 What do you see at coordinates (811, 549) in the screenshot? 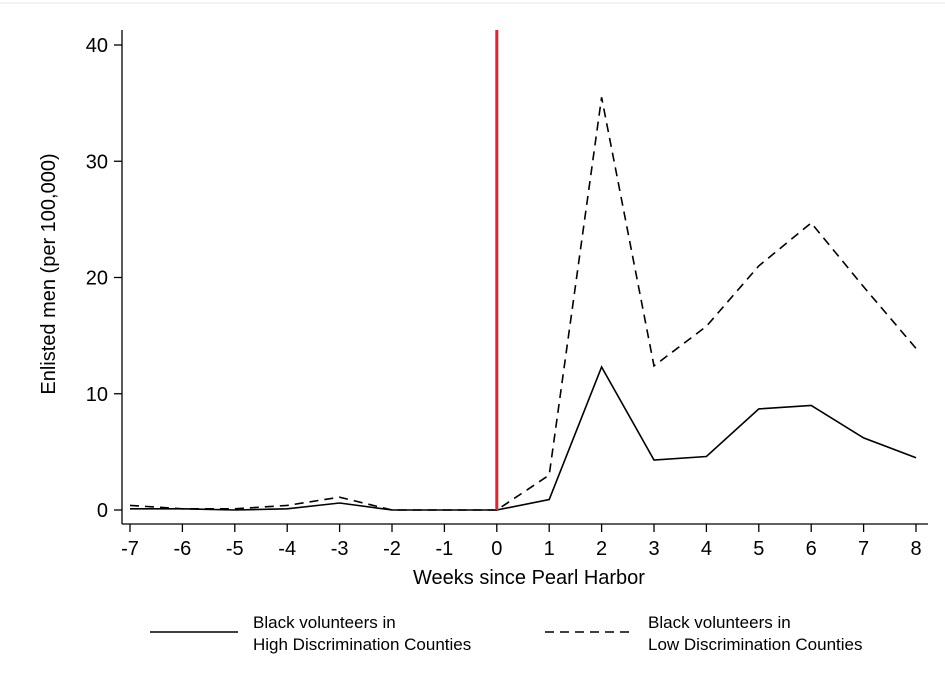
I see `x-tick-label: 6` at bounding box center [811, 549].